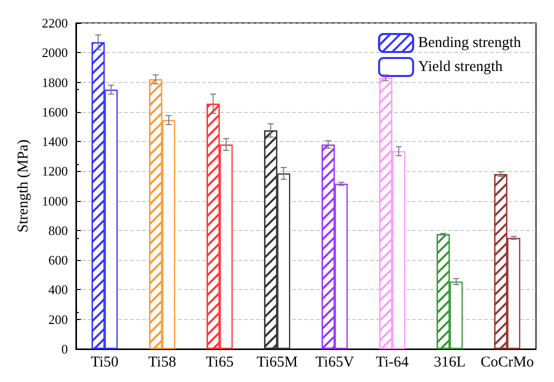  I want to click on y-axis-title: Strength (MPa), so click(24, 186).